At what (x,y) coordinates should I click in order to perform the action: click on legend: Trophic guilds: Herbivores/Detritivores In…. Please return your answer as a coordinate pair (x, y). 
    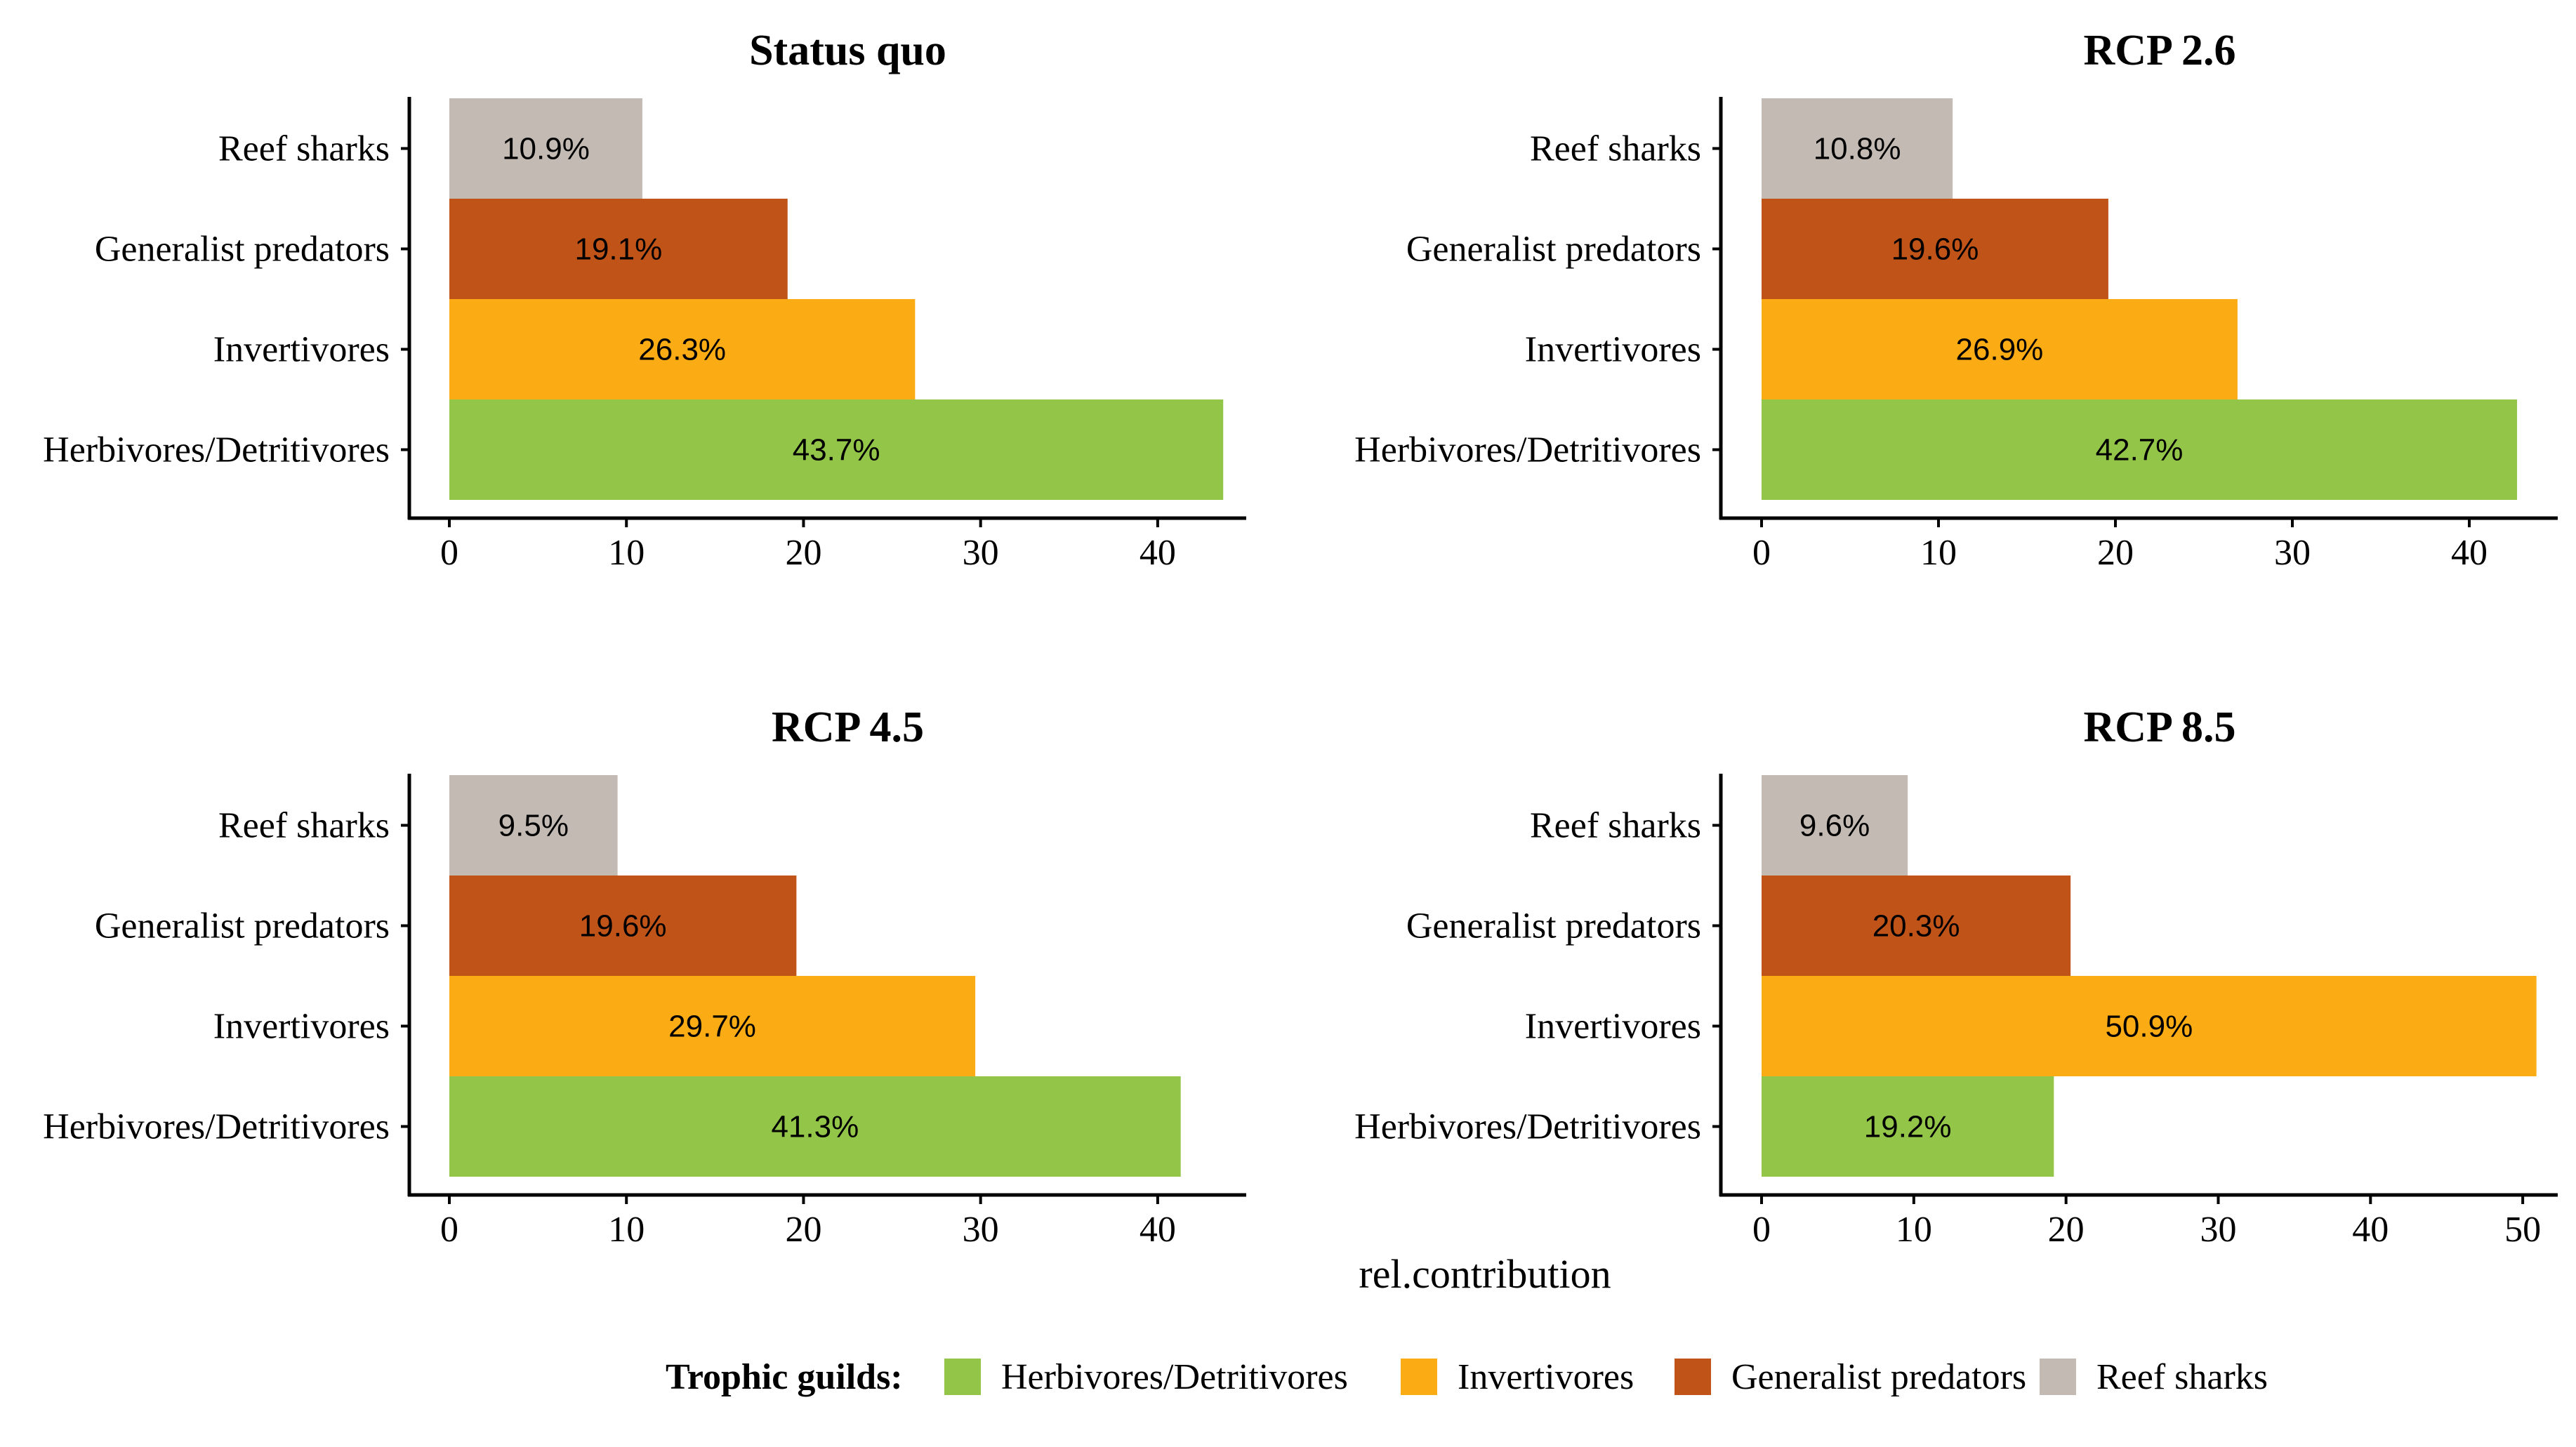
    Looking at the image, I should click on (1467, 1377).